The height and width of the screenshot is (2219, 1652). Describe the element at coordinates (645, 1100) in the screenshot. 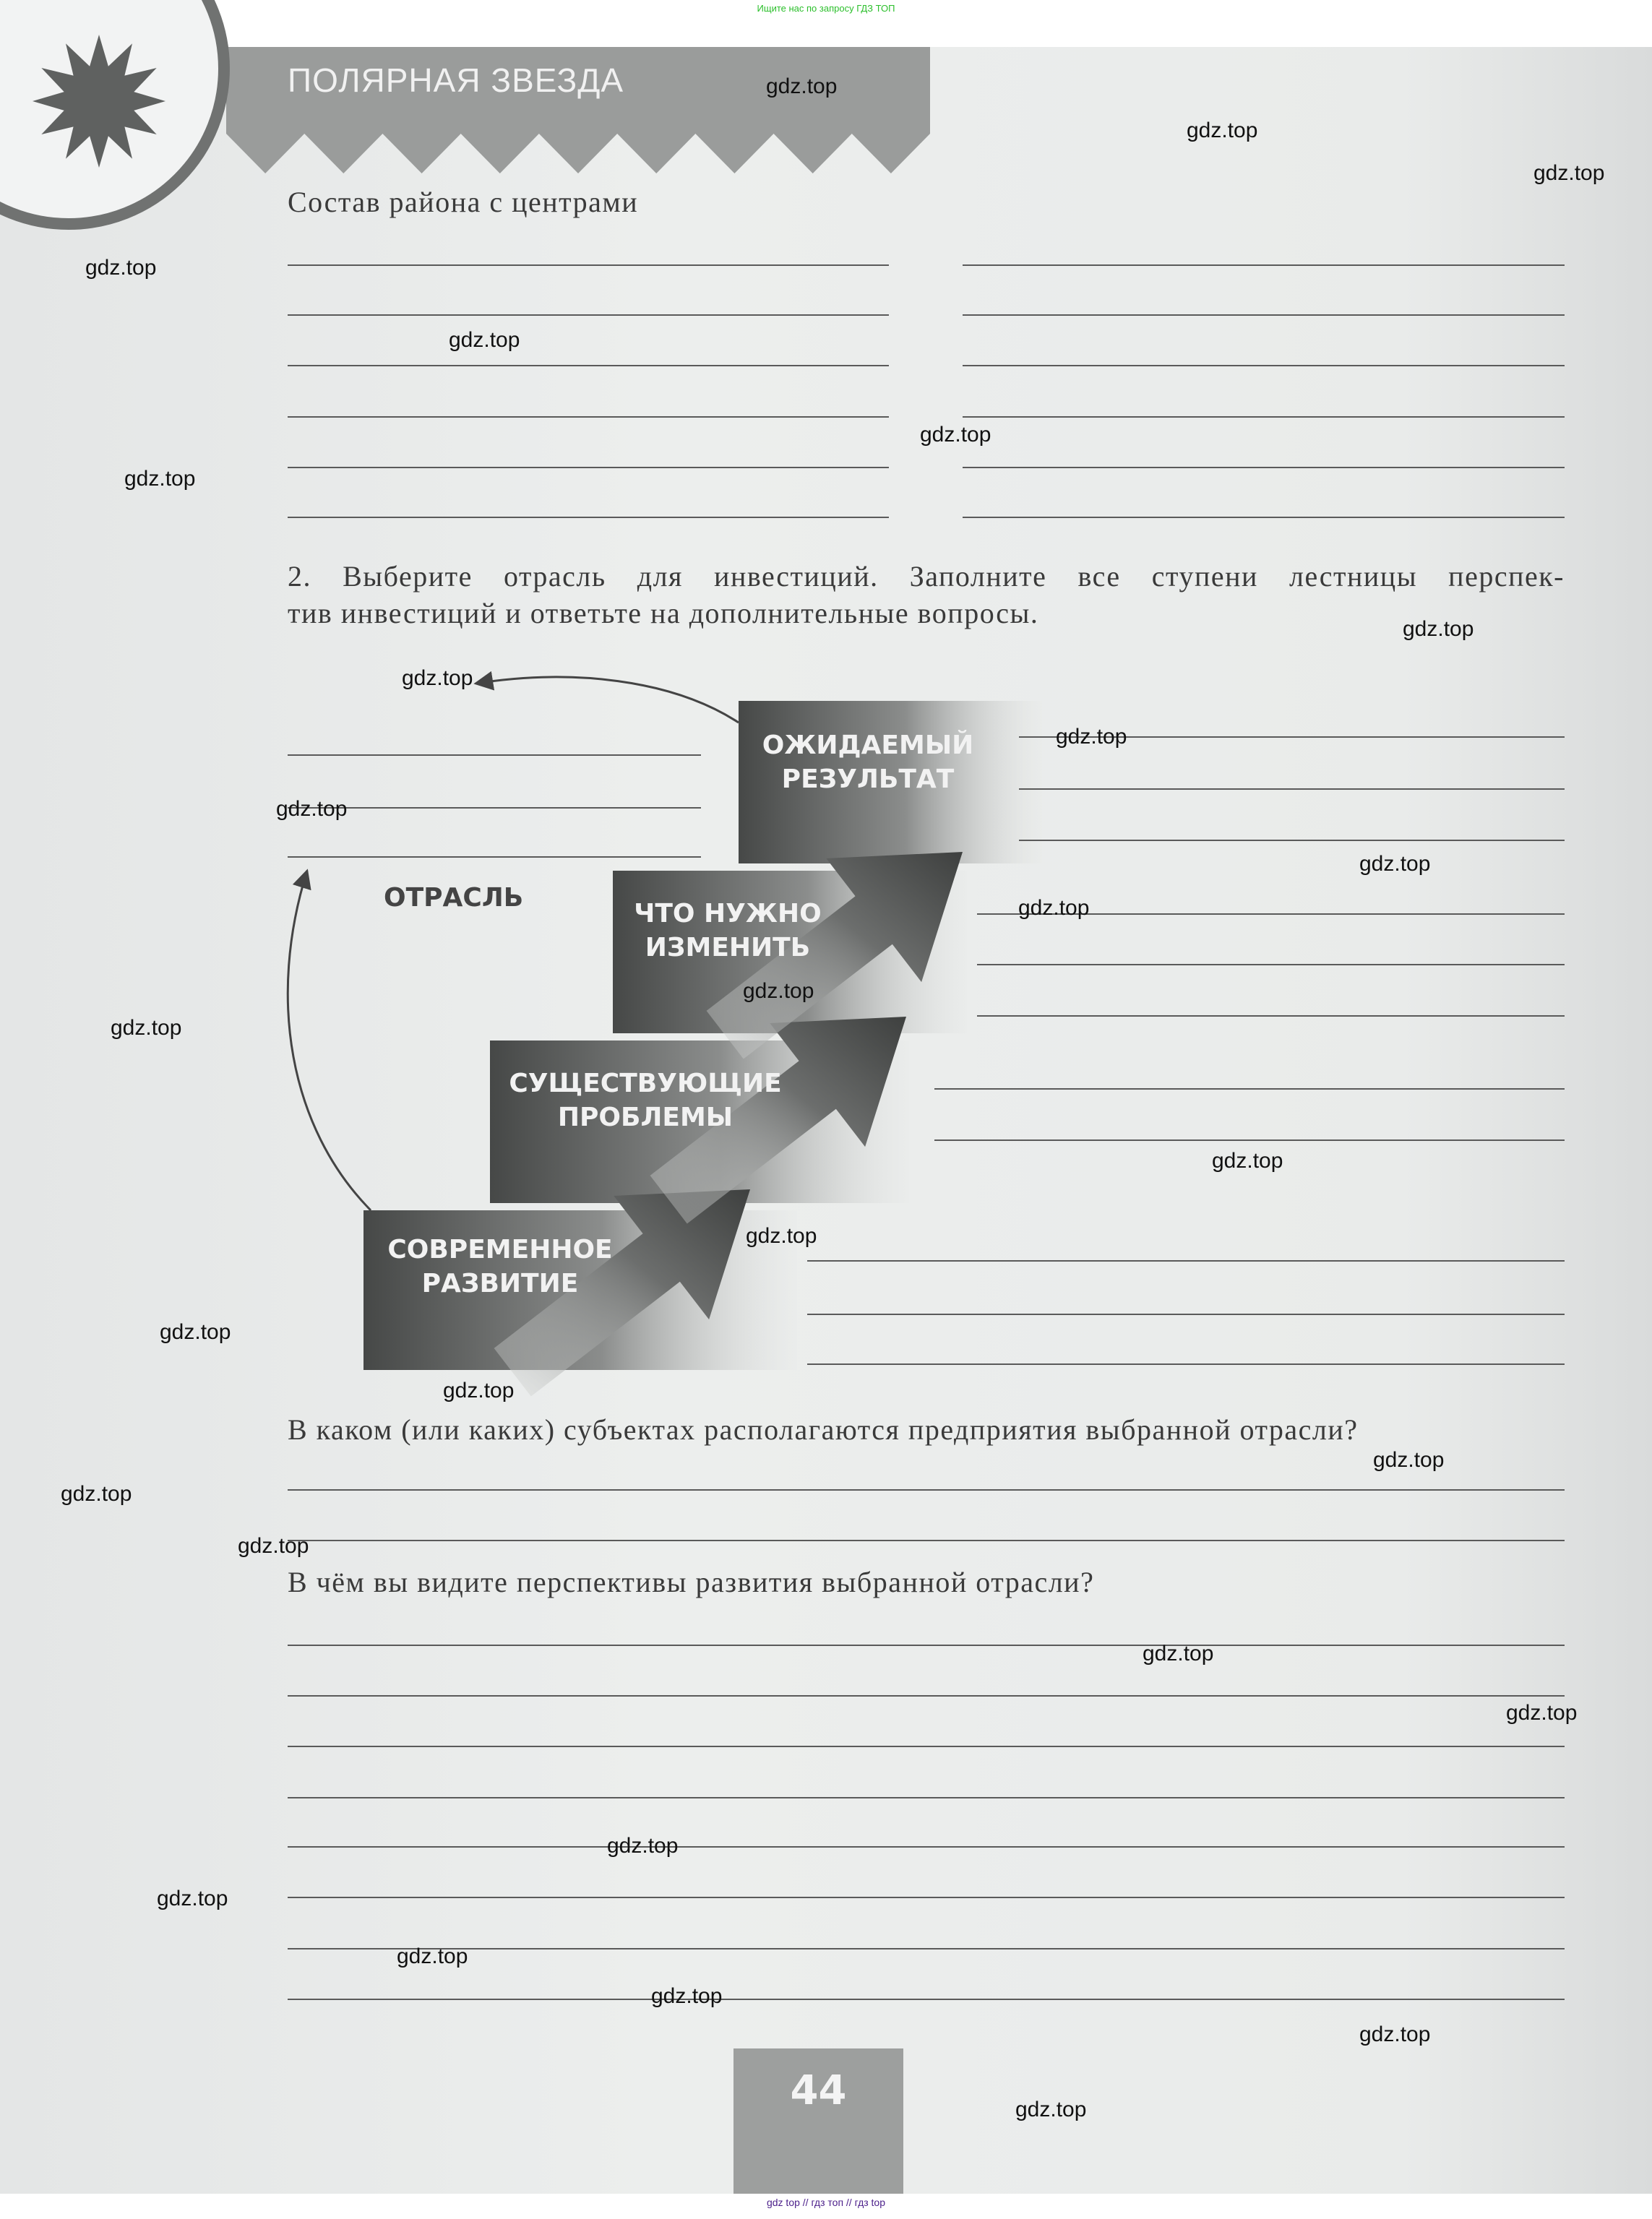

I see `step-existing-problems: СУЩЕСТВУЮЩИЕ ПРОБЛЕМЫ` at that location.